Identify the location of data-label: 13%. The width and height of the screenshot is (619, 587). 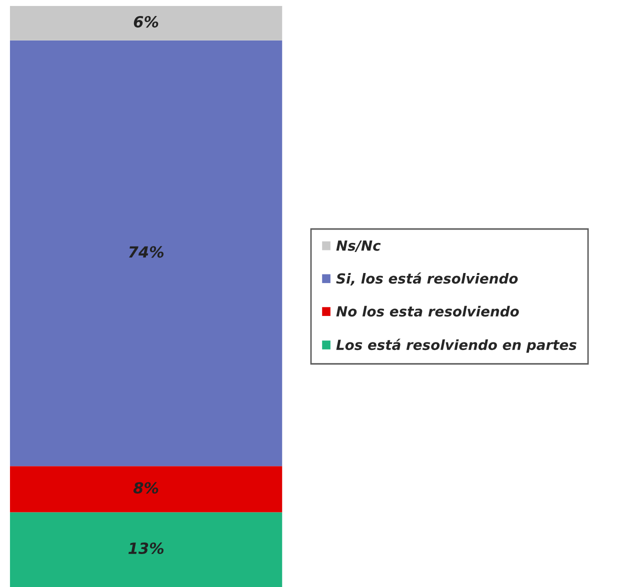
(146, 548).